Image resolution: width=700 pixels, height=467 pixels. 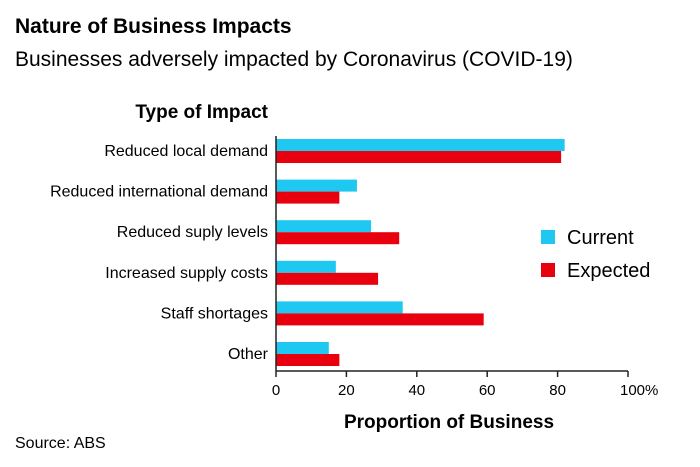 What do you see at coordinates (159, 192) in the screenshot?
I see `category-label: Reduced international demand` at bounding box center [159, 192].